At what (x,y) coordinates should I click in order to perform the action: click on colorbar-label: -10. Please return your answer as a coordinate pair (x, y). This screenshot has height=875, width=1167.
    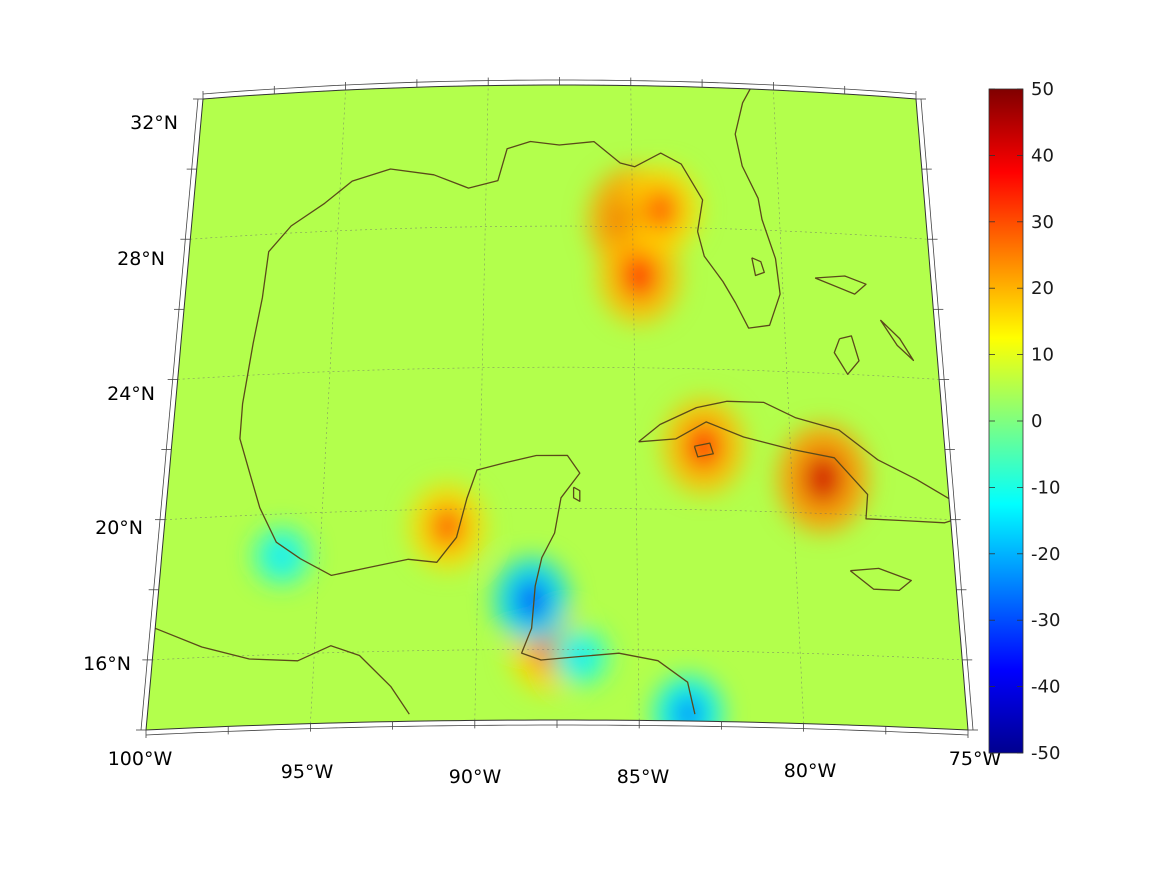
    Looking at the image, I should click on (1045, 487).